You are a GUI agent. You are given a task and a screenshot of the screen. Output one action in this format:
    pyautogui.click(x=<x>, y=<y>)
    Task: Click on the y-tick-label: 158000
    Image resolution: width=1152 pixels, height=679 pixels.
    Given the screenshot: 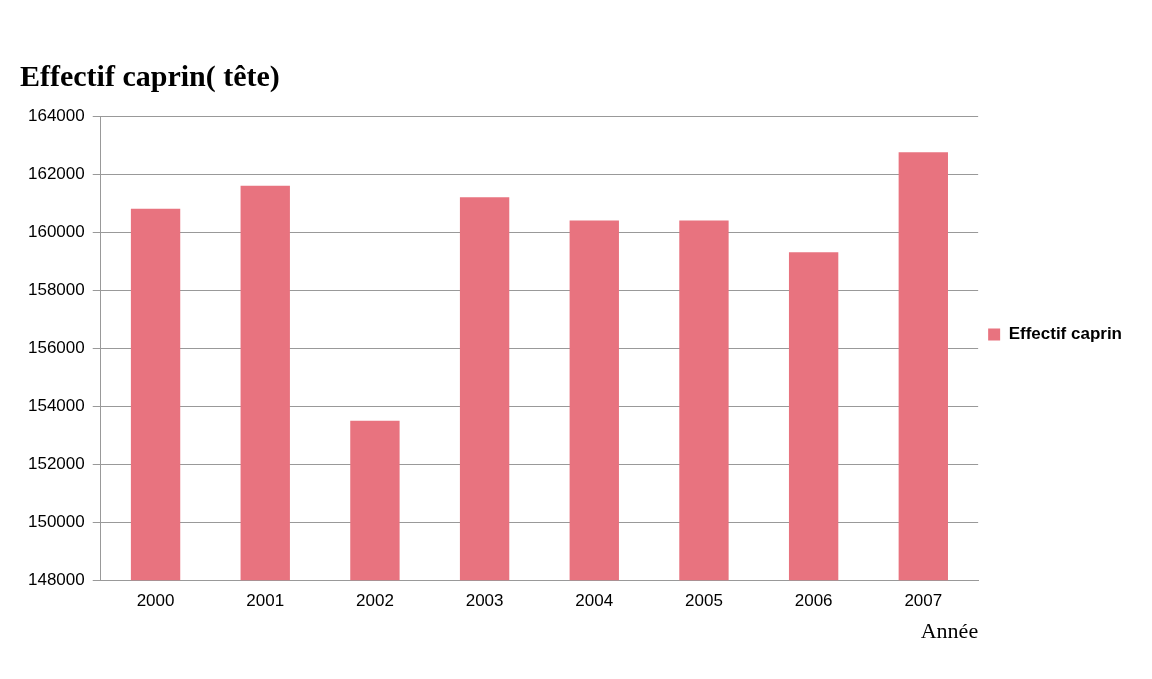 What is the action you would take?
    pyautogui.click(x=56, y=289)
    